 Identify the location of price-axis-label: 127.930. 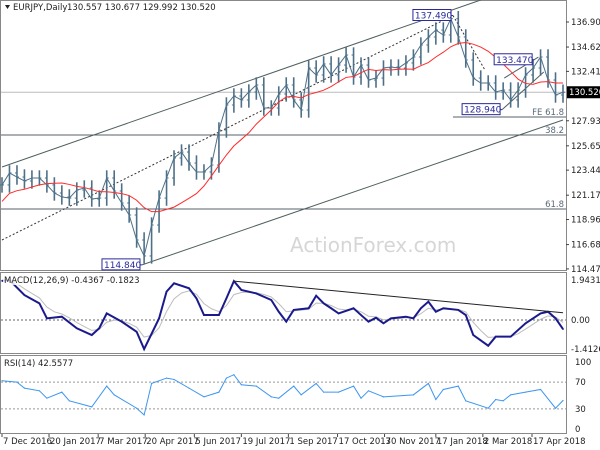
(585, 122).